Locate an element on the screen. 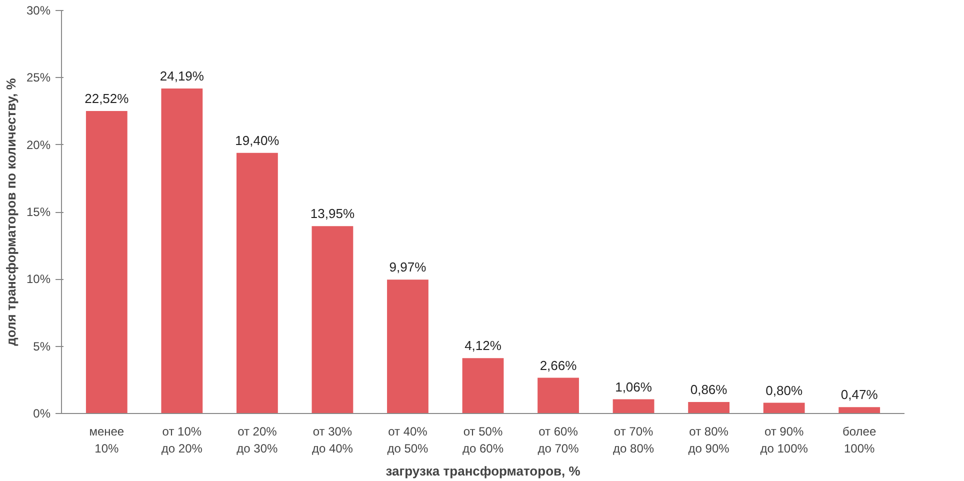 The width and height of the screenshot is (964, 481). x-axis-title: загрузка трансформаторов, % is located at coordinates (483, 470).